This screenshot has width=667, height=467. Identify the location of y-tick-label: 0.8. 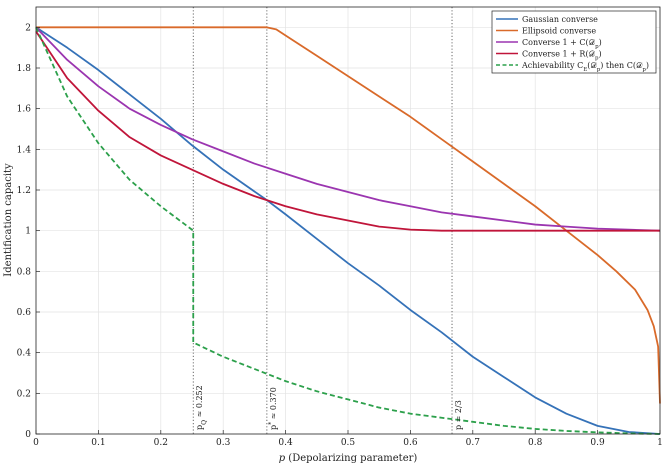
(24, 272).